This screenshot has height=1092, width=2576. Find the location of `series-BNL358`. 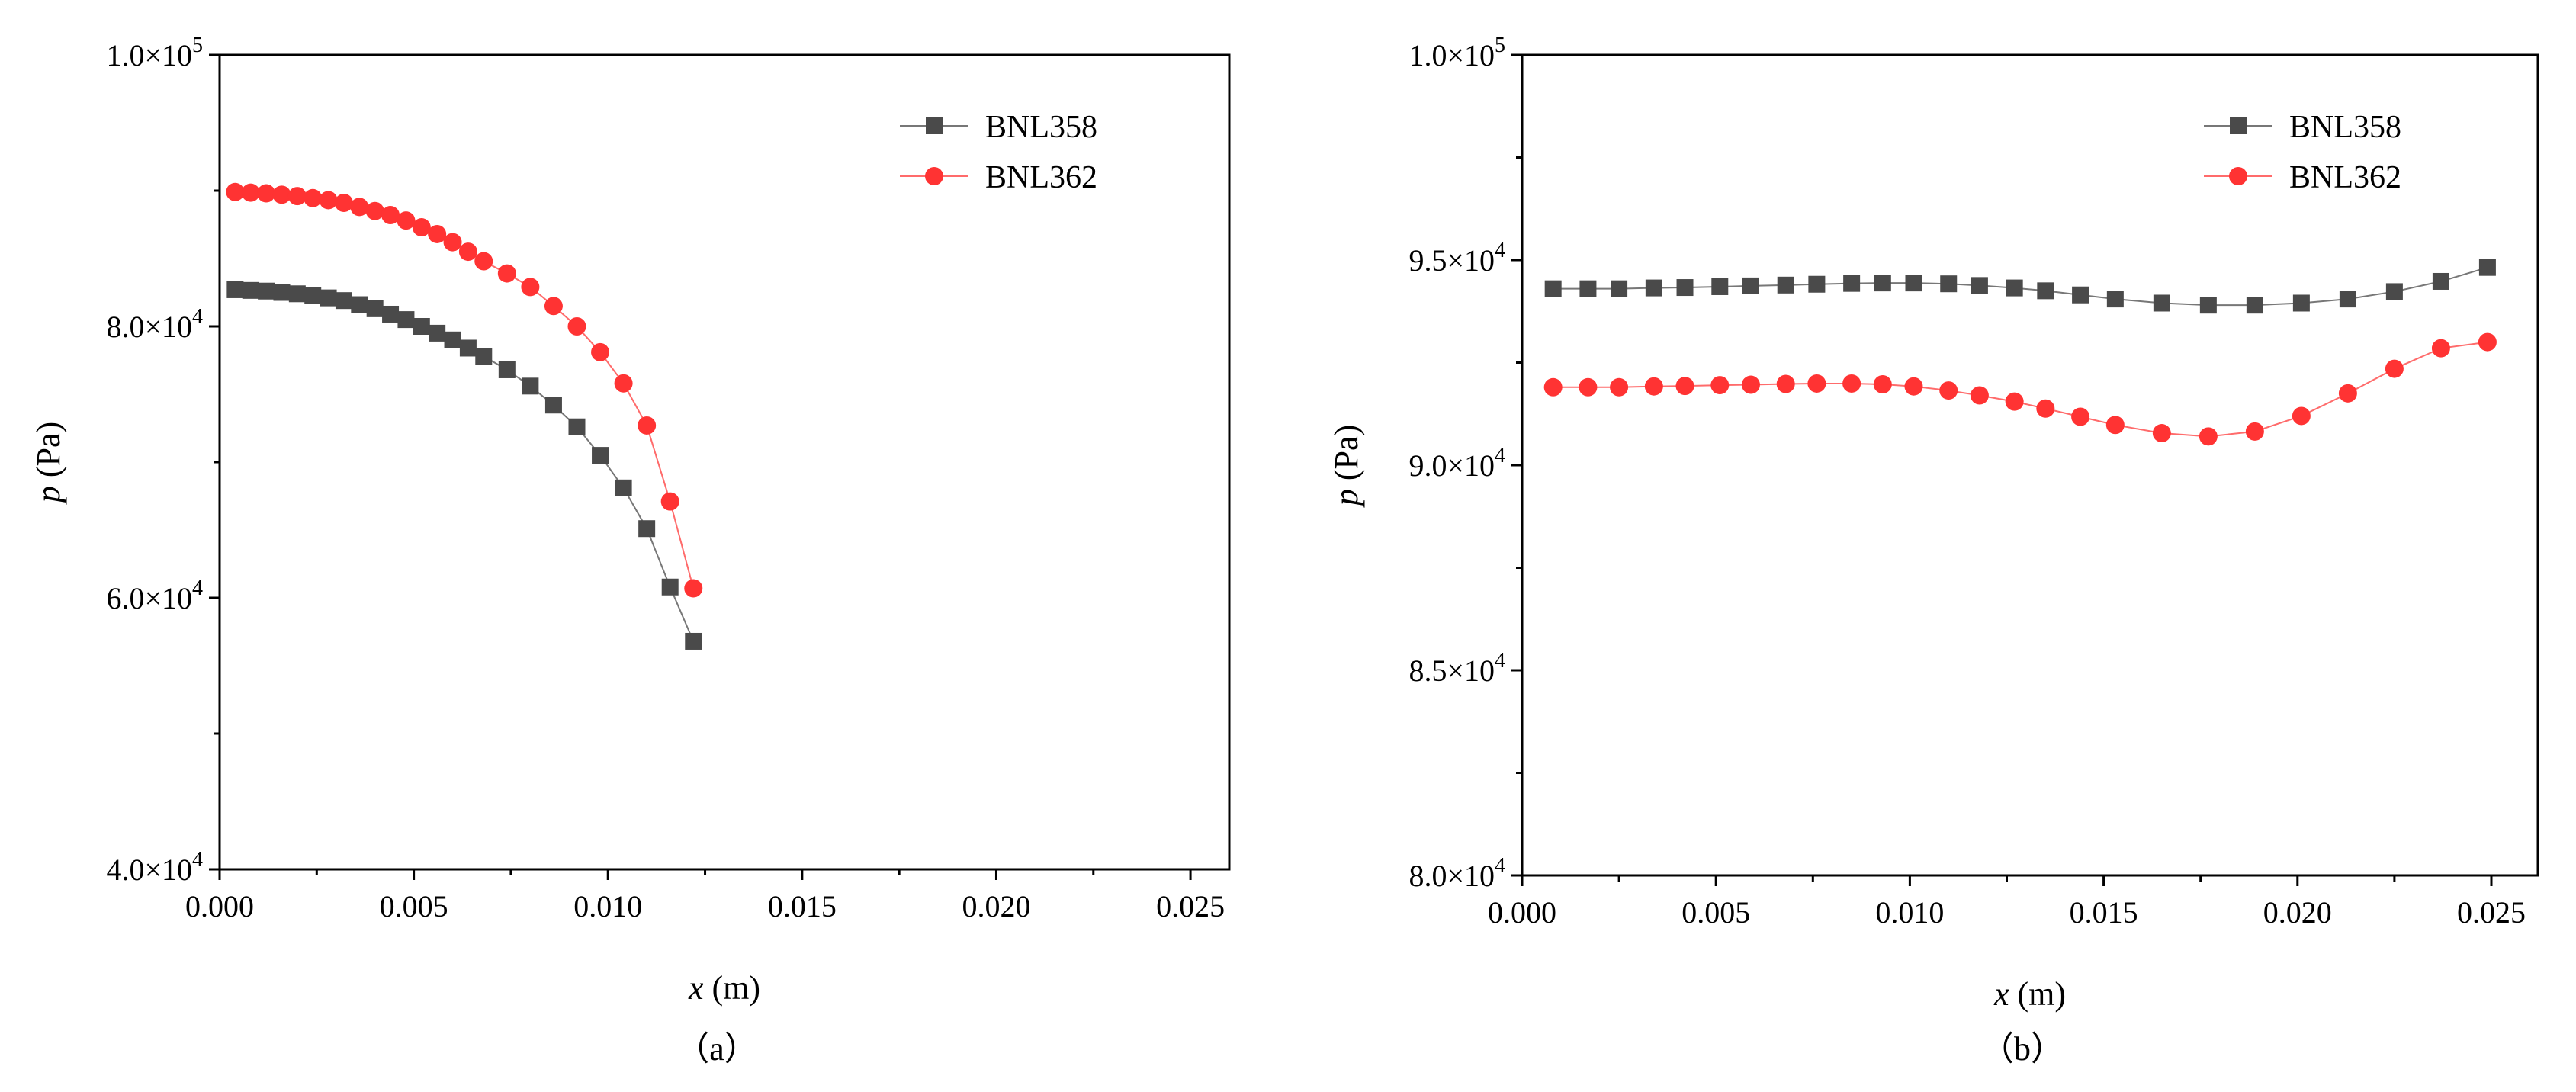

series-BNL358 is located at coordinates (2020, 286).